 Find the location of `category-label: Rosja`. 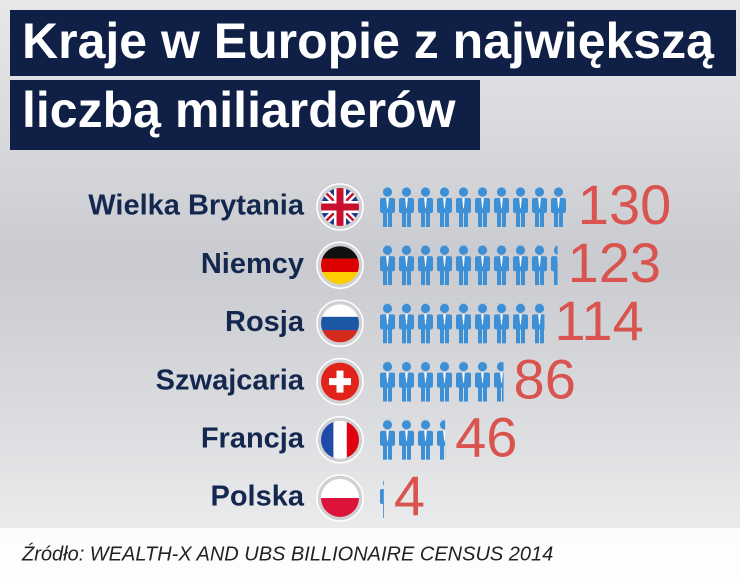

category-label: Rosja is located at coordinates (265, 322).